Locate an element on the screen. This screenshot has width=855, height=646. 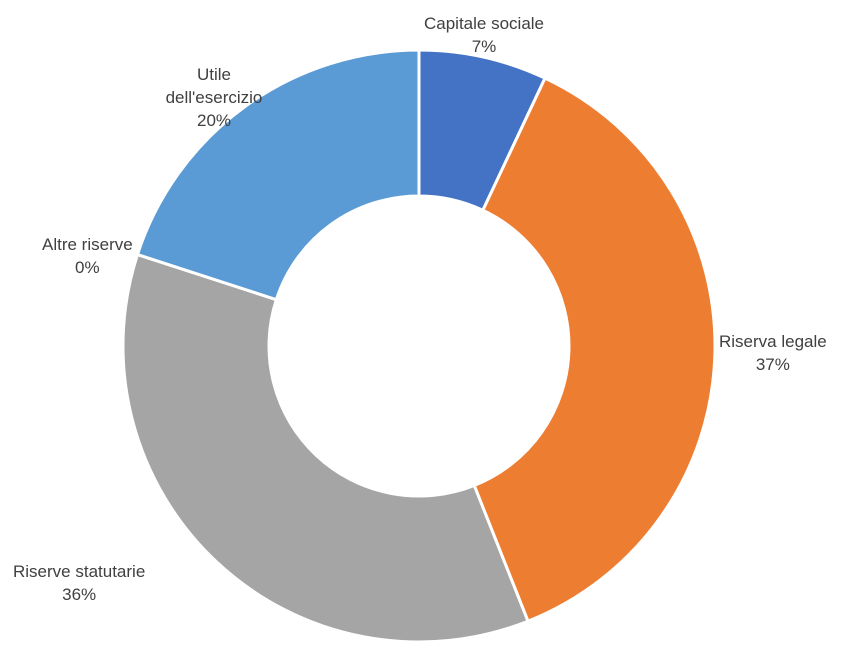
label-name-line2: dell'esercizio is located at coordinates (214, 97).